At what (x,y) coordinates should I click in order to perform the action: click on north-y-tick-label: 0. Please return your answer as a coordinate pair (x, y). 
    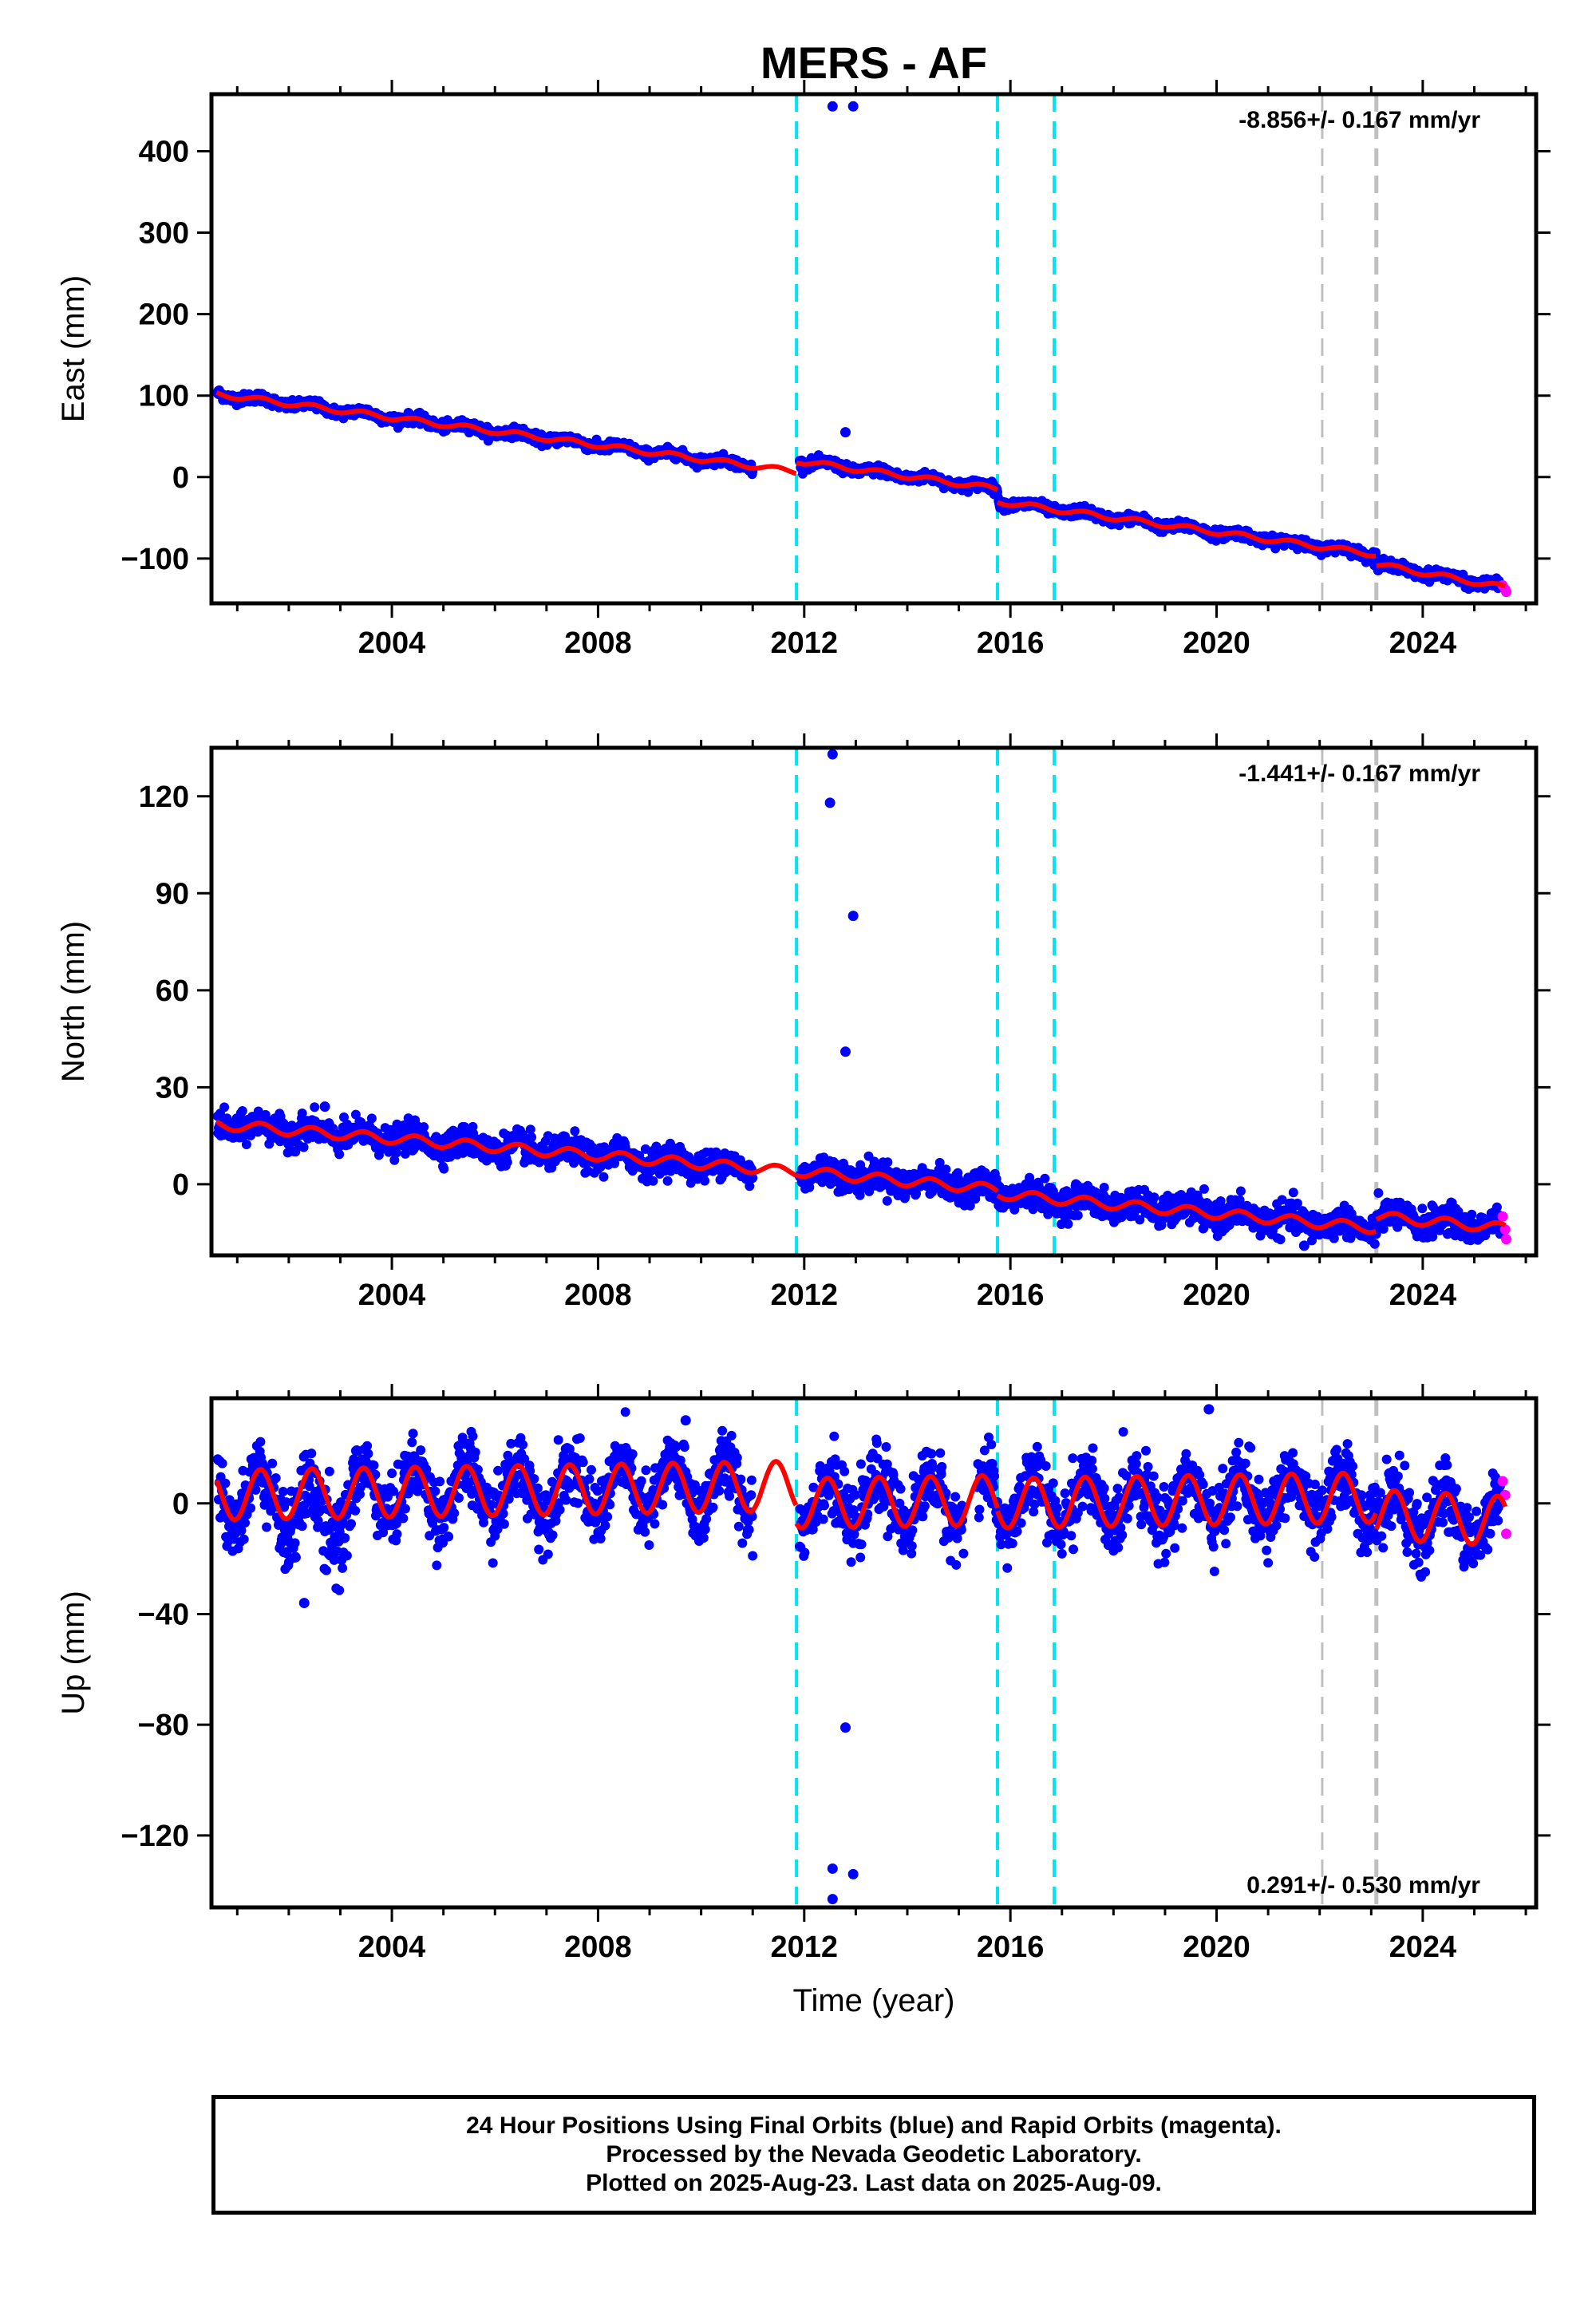
    Looking at the image, I should click on (180, 1185).